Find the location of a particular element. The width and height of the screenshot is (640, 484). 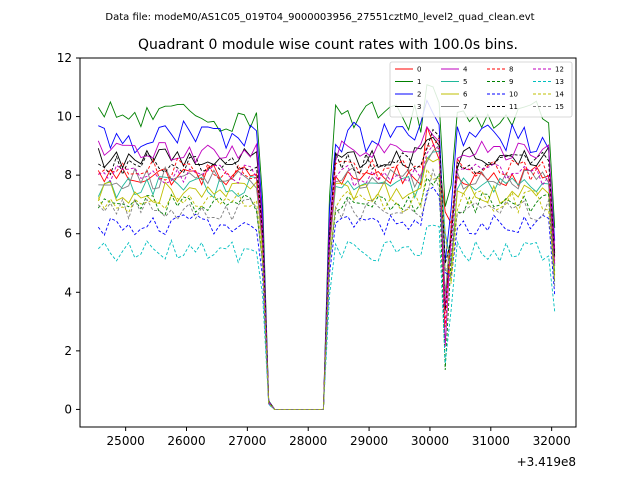

x-axis-ticks: 25000 26000 27000 28000 29000 30000 31000 32000 is located at coordinates (339, 437).